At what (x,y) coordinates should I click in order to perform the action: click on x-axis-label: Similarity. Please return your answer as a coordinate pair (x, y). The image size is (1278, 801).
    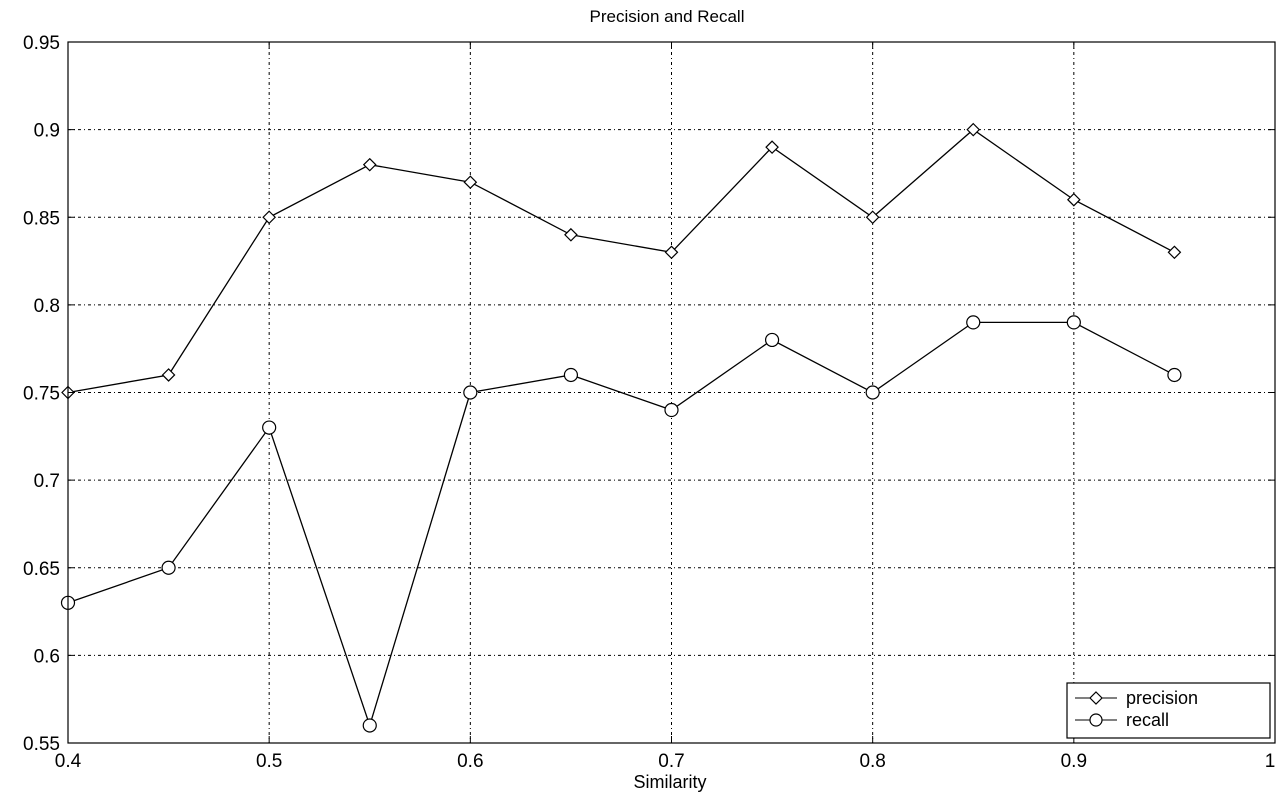
    Looking at the image, I should click on (669, 782).